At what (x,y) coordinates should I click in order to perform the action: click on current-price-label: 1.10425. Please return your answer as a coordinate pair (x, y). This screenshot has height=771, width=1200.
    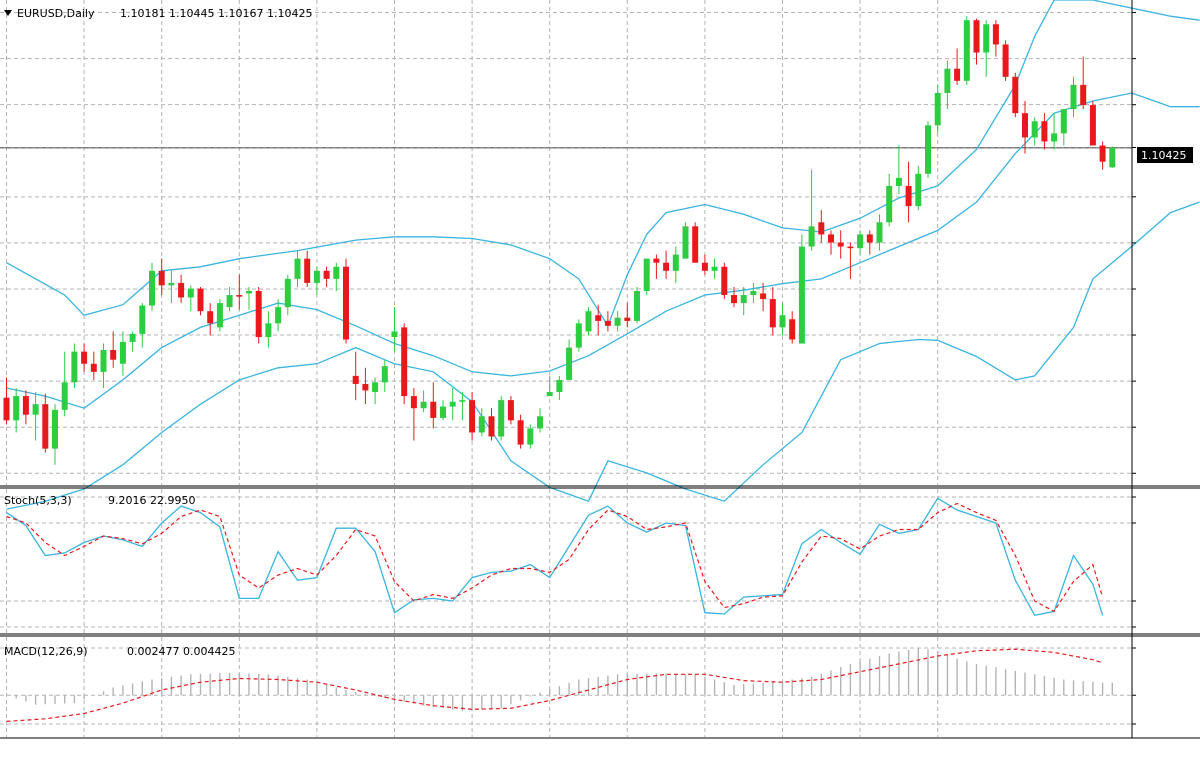
    Looking at the image, I should click on (1164, 155).